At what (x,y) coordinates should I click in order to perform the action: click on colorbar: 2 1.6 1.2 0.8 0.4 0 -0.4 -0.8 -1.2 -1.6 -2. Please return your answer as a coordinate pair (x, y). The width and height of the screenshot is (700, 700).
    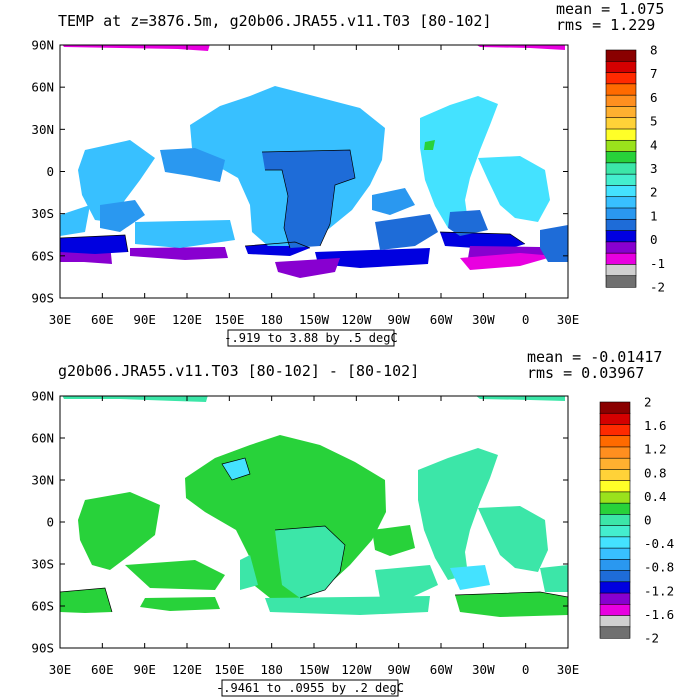
    Looking at the image, I should click on (636, 520).